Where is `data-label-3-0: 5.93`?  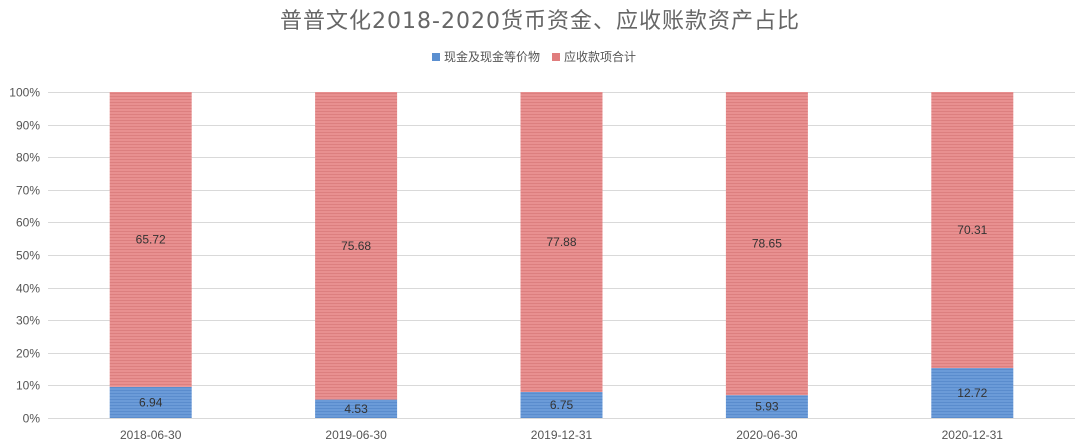 data-label-3-0: 5.93 is located at coordinates (767, 407).